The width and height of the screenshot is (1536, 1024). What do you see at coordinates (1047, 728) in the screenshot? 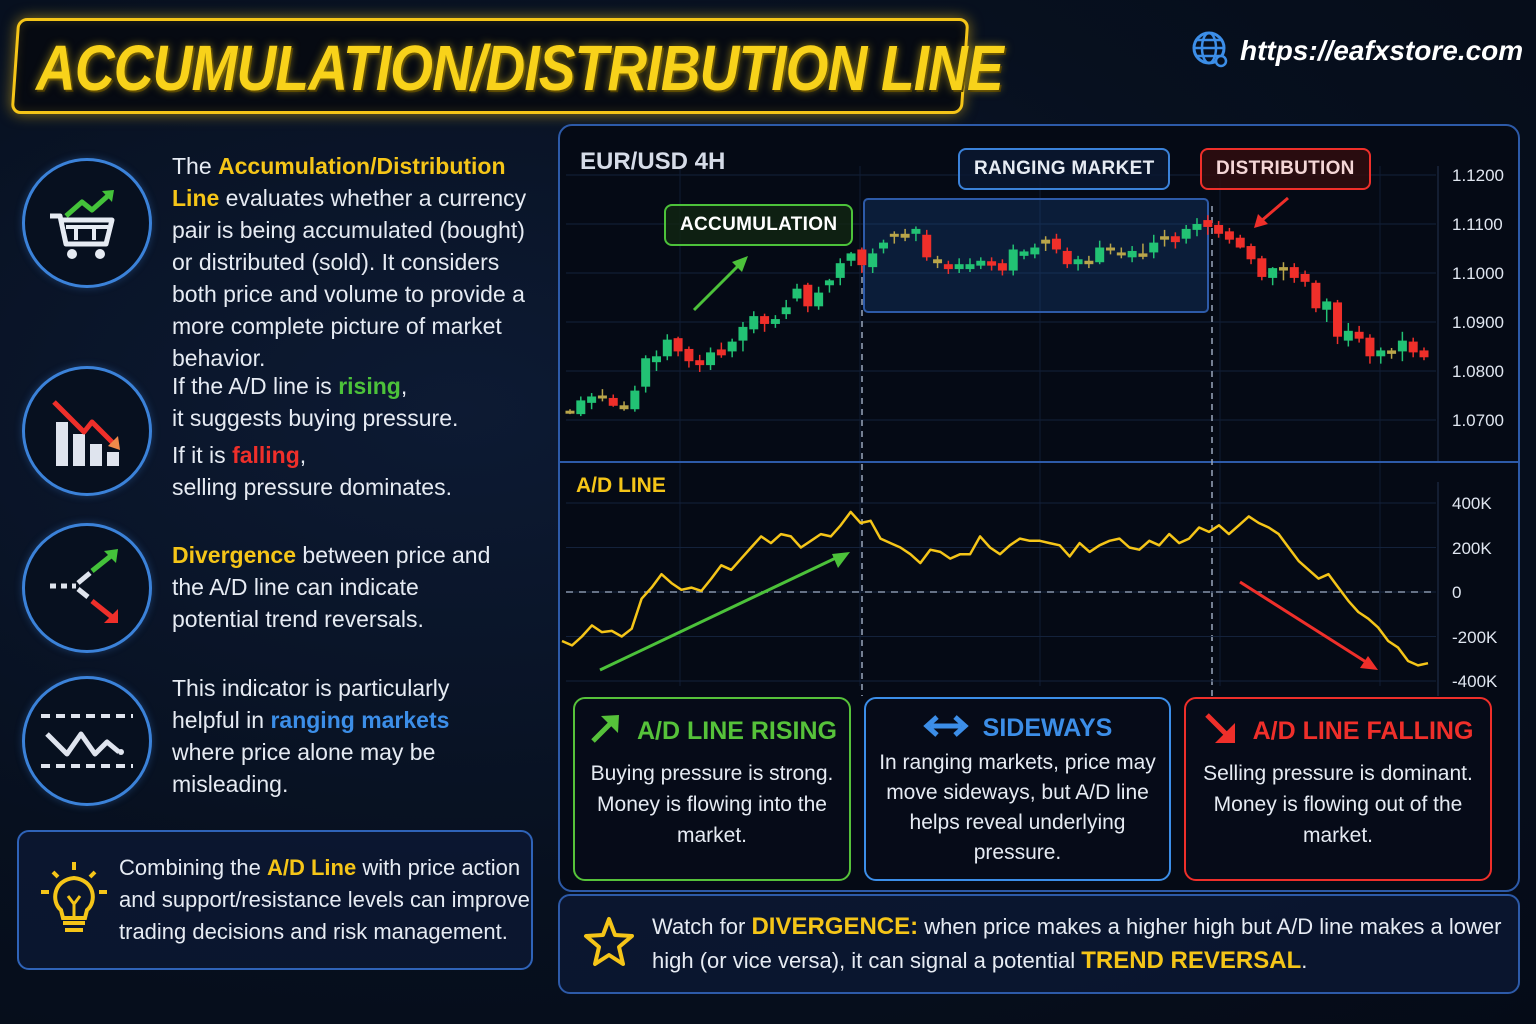
I see `card-title: SIDEWAYS` at bounding box center [1047, 728].